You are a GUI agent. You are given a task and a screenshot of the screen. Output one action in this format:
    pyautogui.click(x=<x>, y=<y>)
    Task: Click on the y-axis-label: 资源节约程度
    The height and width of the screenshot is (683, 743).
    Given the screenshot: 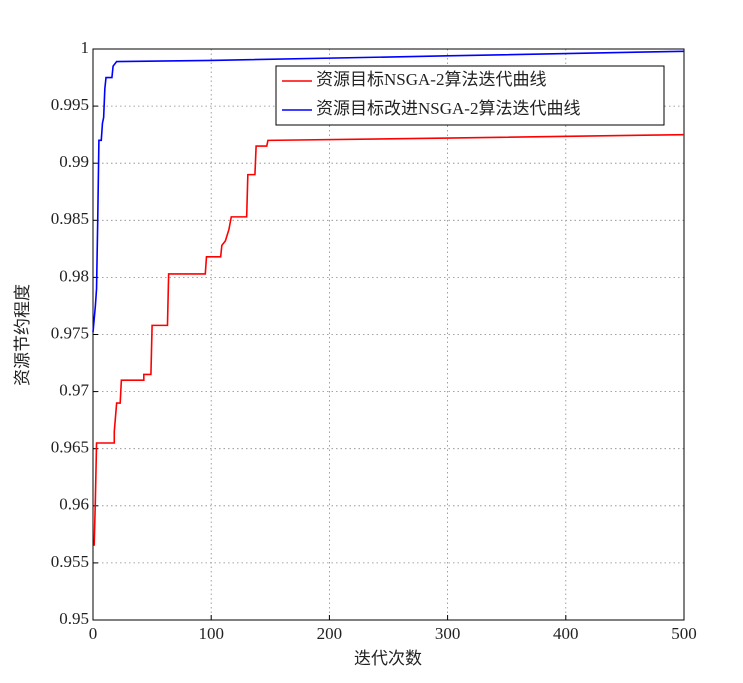 What is the action you would take?
    pyautogui.click(x=22, y=335)
    